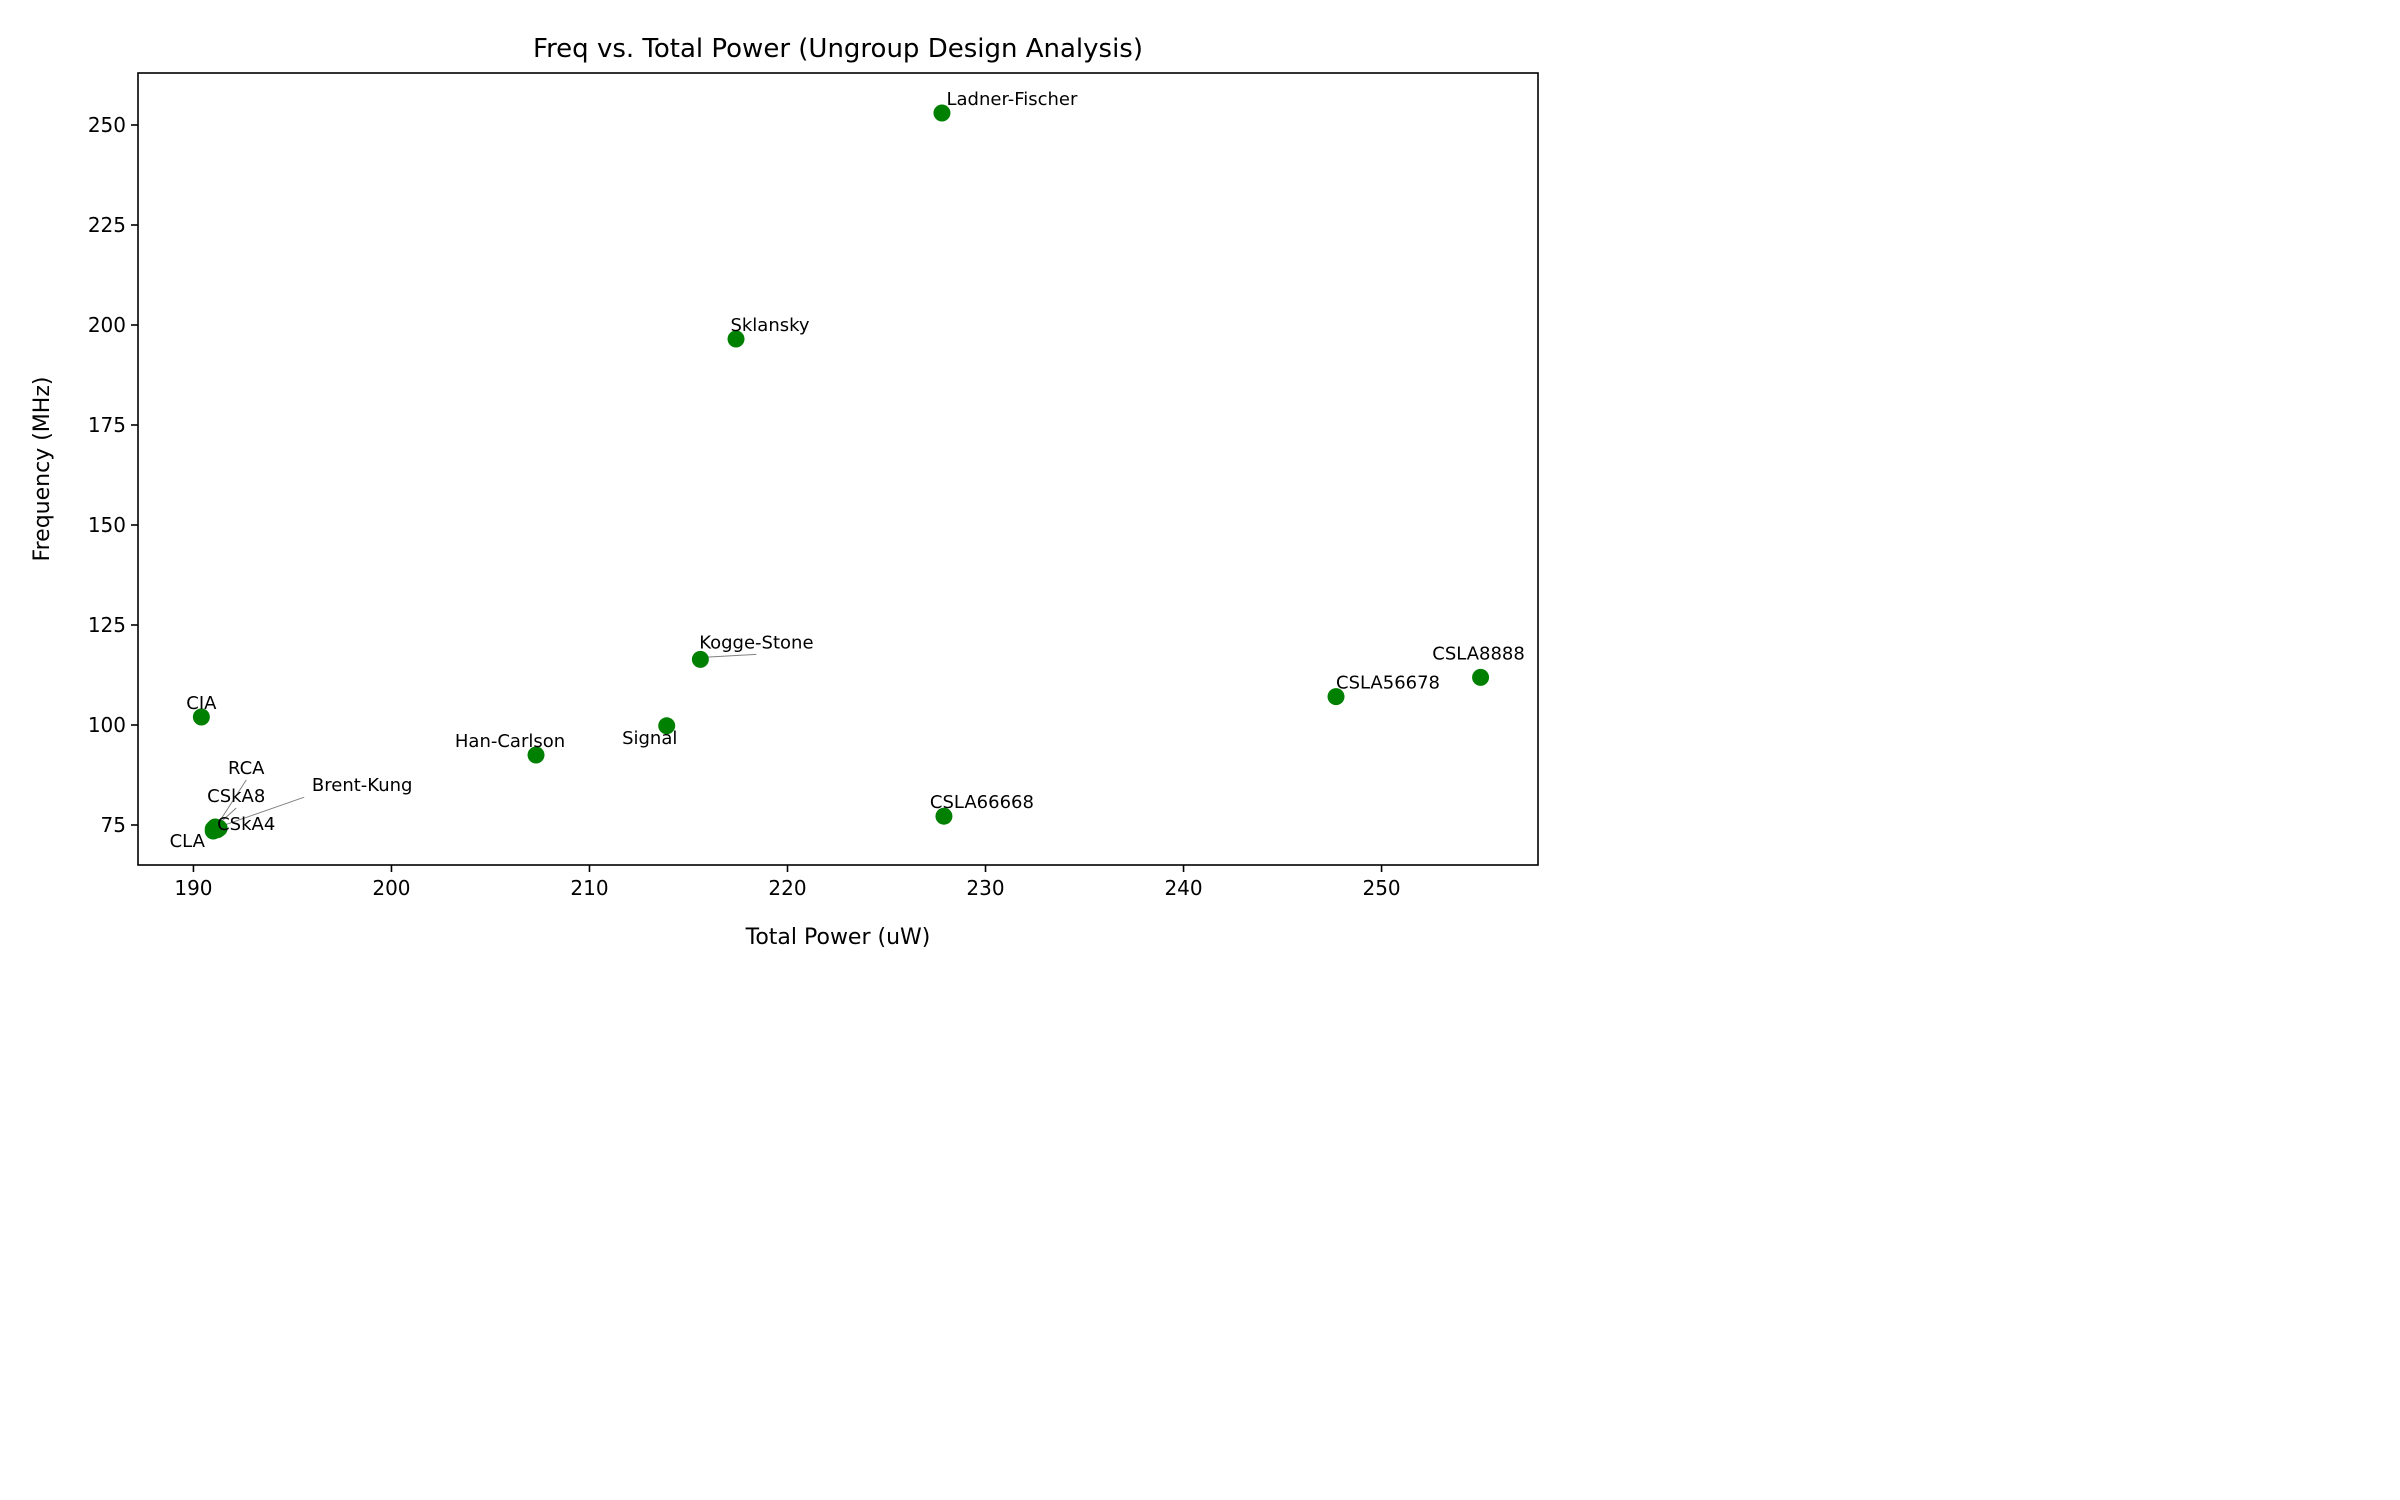 The height and width of the screenshot is (1500, 2400). What do you see at coordinates (107, 625) in the screenshot?
I see `y-tick-label: 125` at bounding box center [107, 625].